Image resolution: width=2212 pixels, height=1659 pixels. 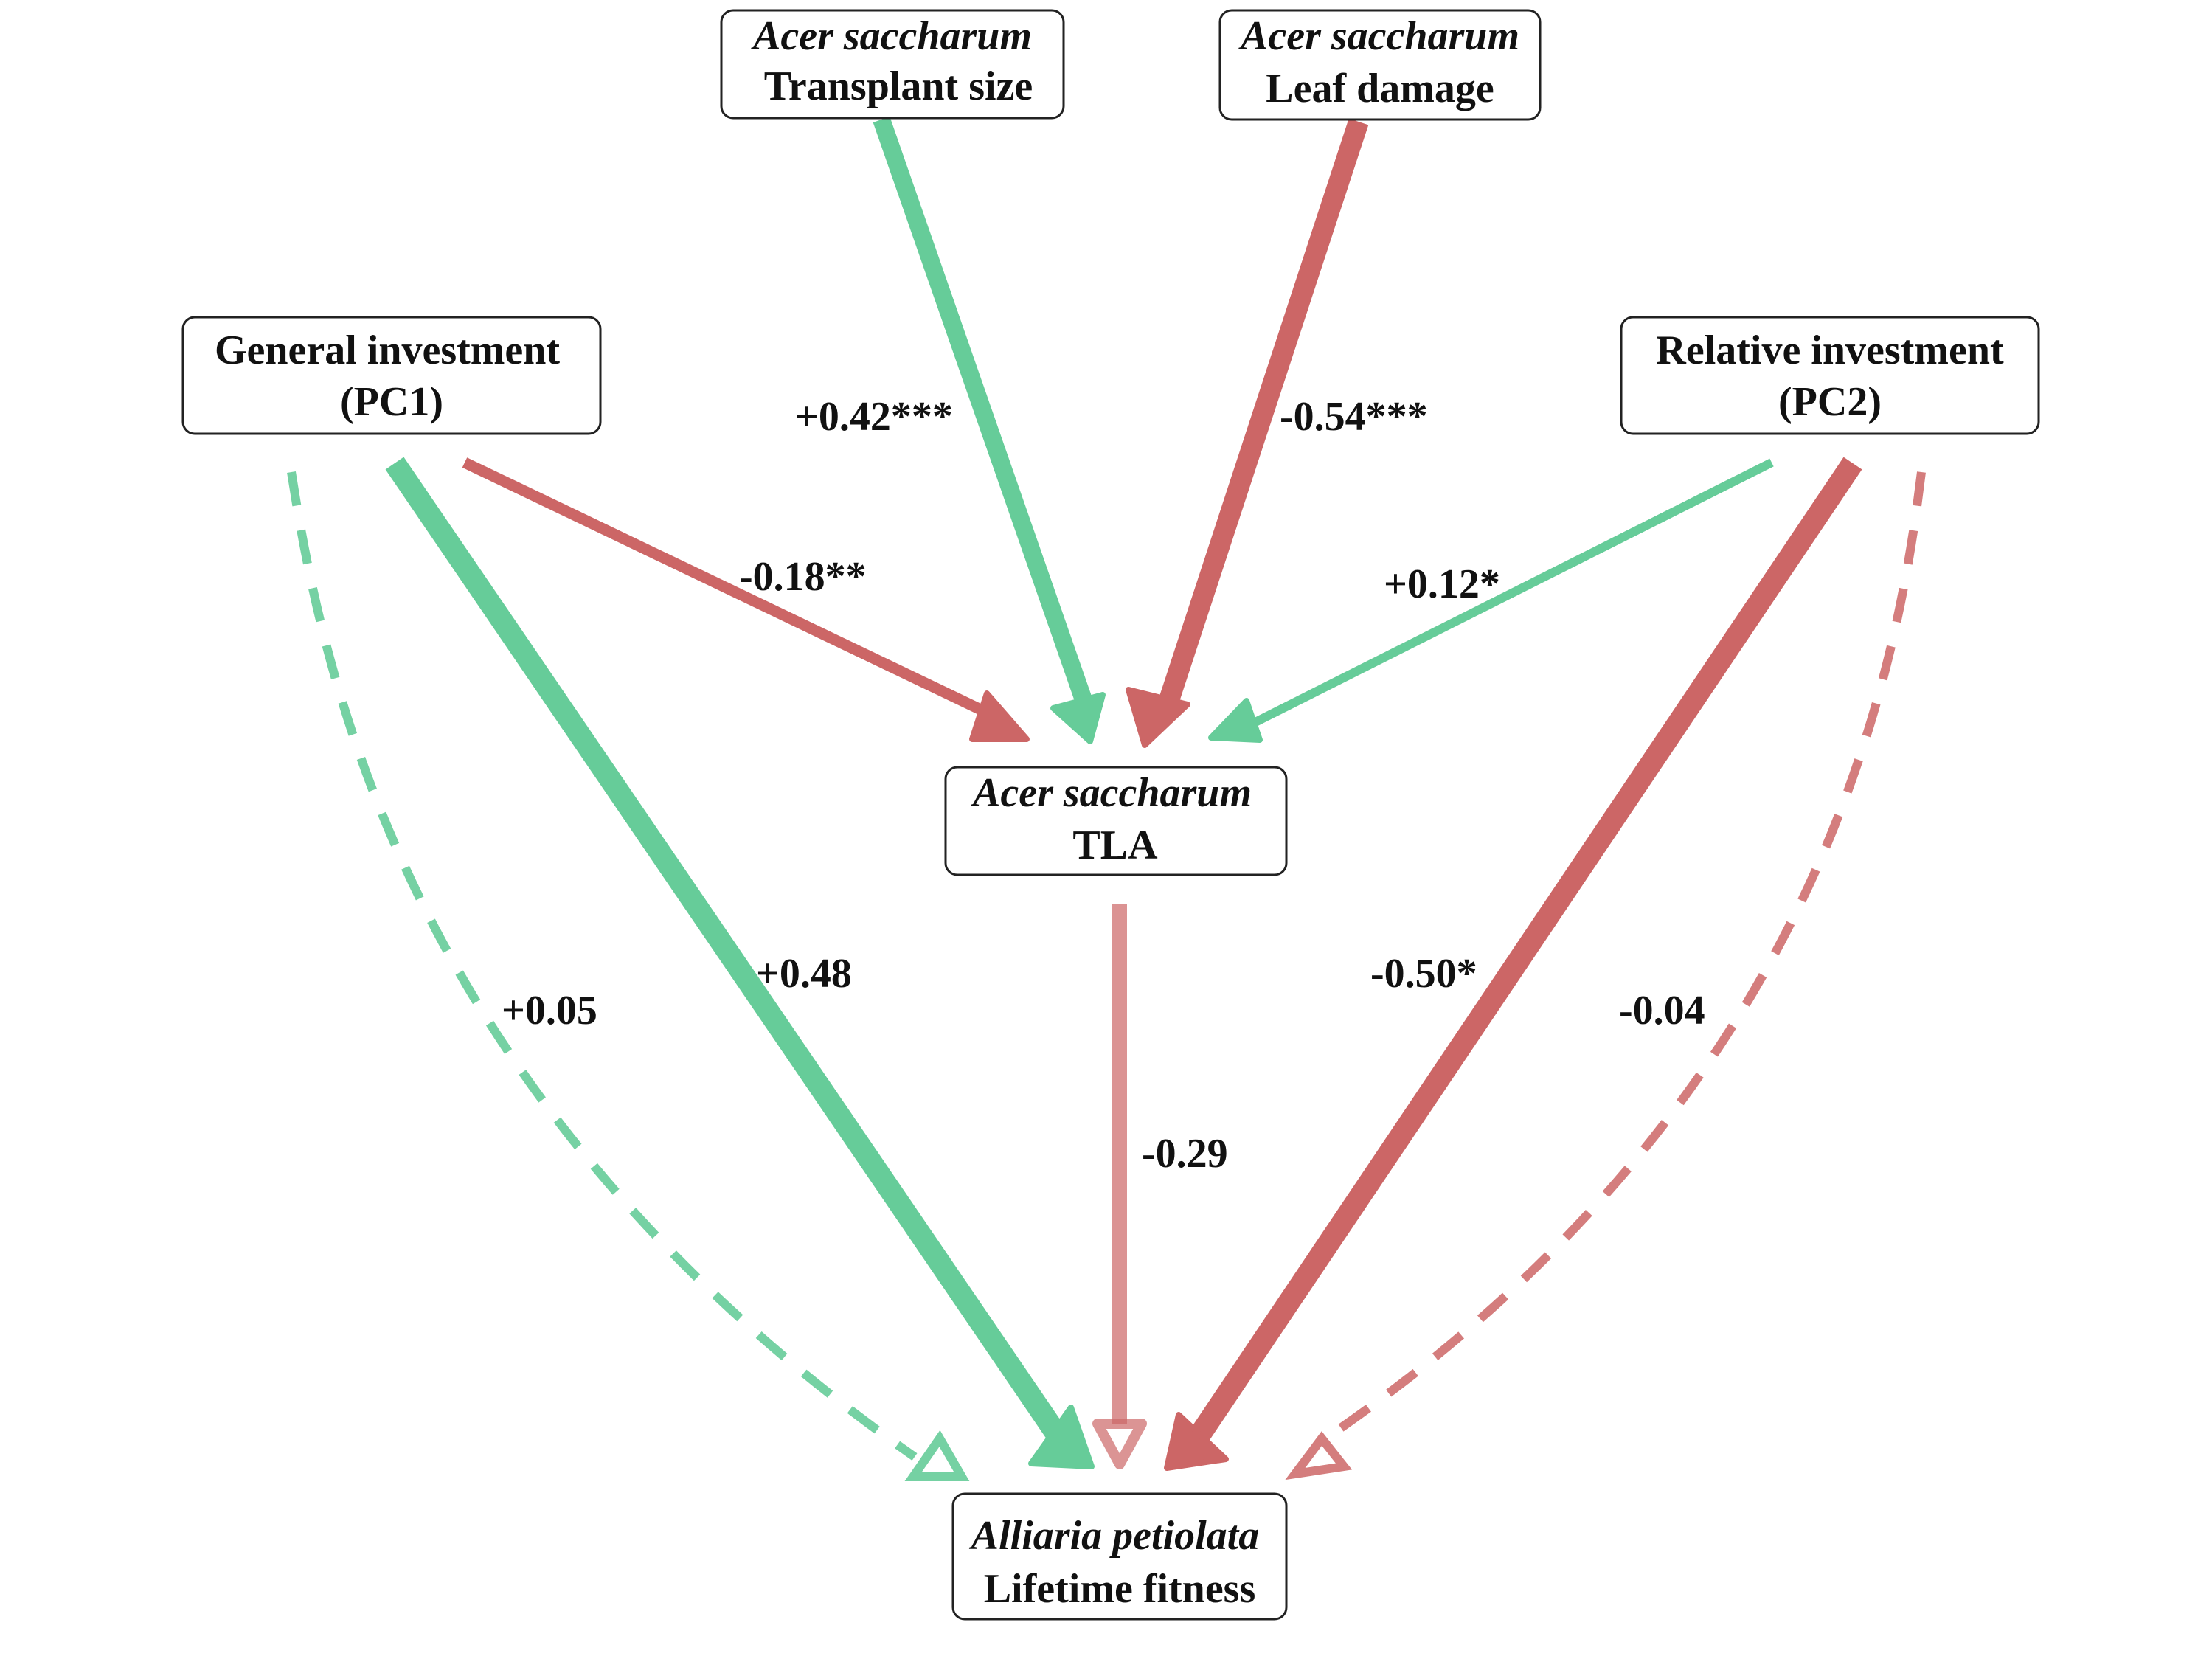 What do you see at coordinates (899, 86) in the screenshot?
I see `node-variable: Transplant size` at bounding box center [899, 86].